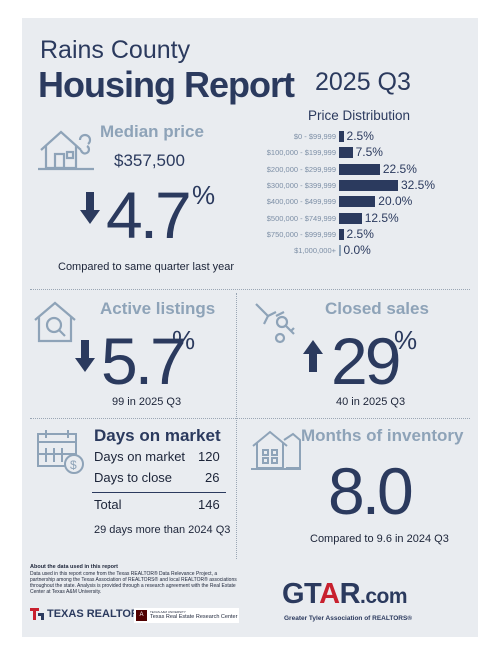 The image size is (500, 648). I want to click on price-distribution-value: 7.5%, so click(369, 152).